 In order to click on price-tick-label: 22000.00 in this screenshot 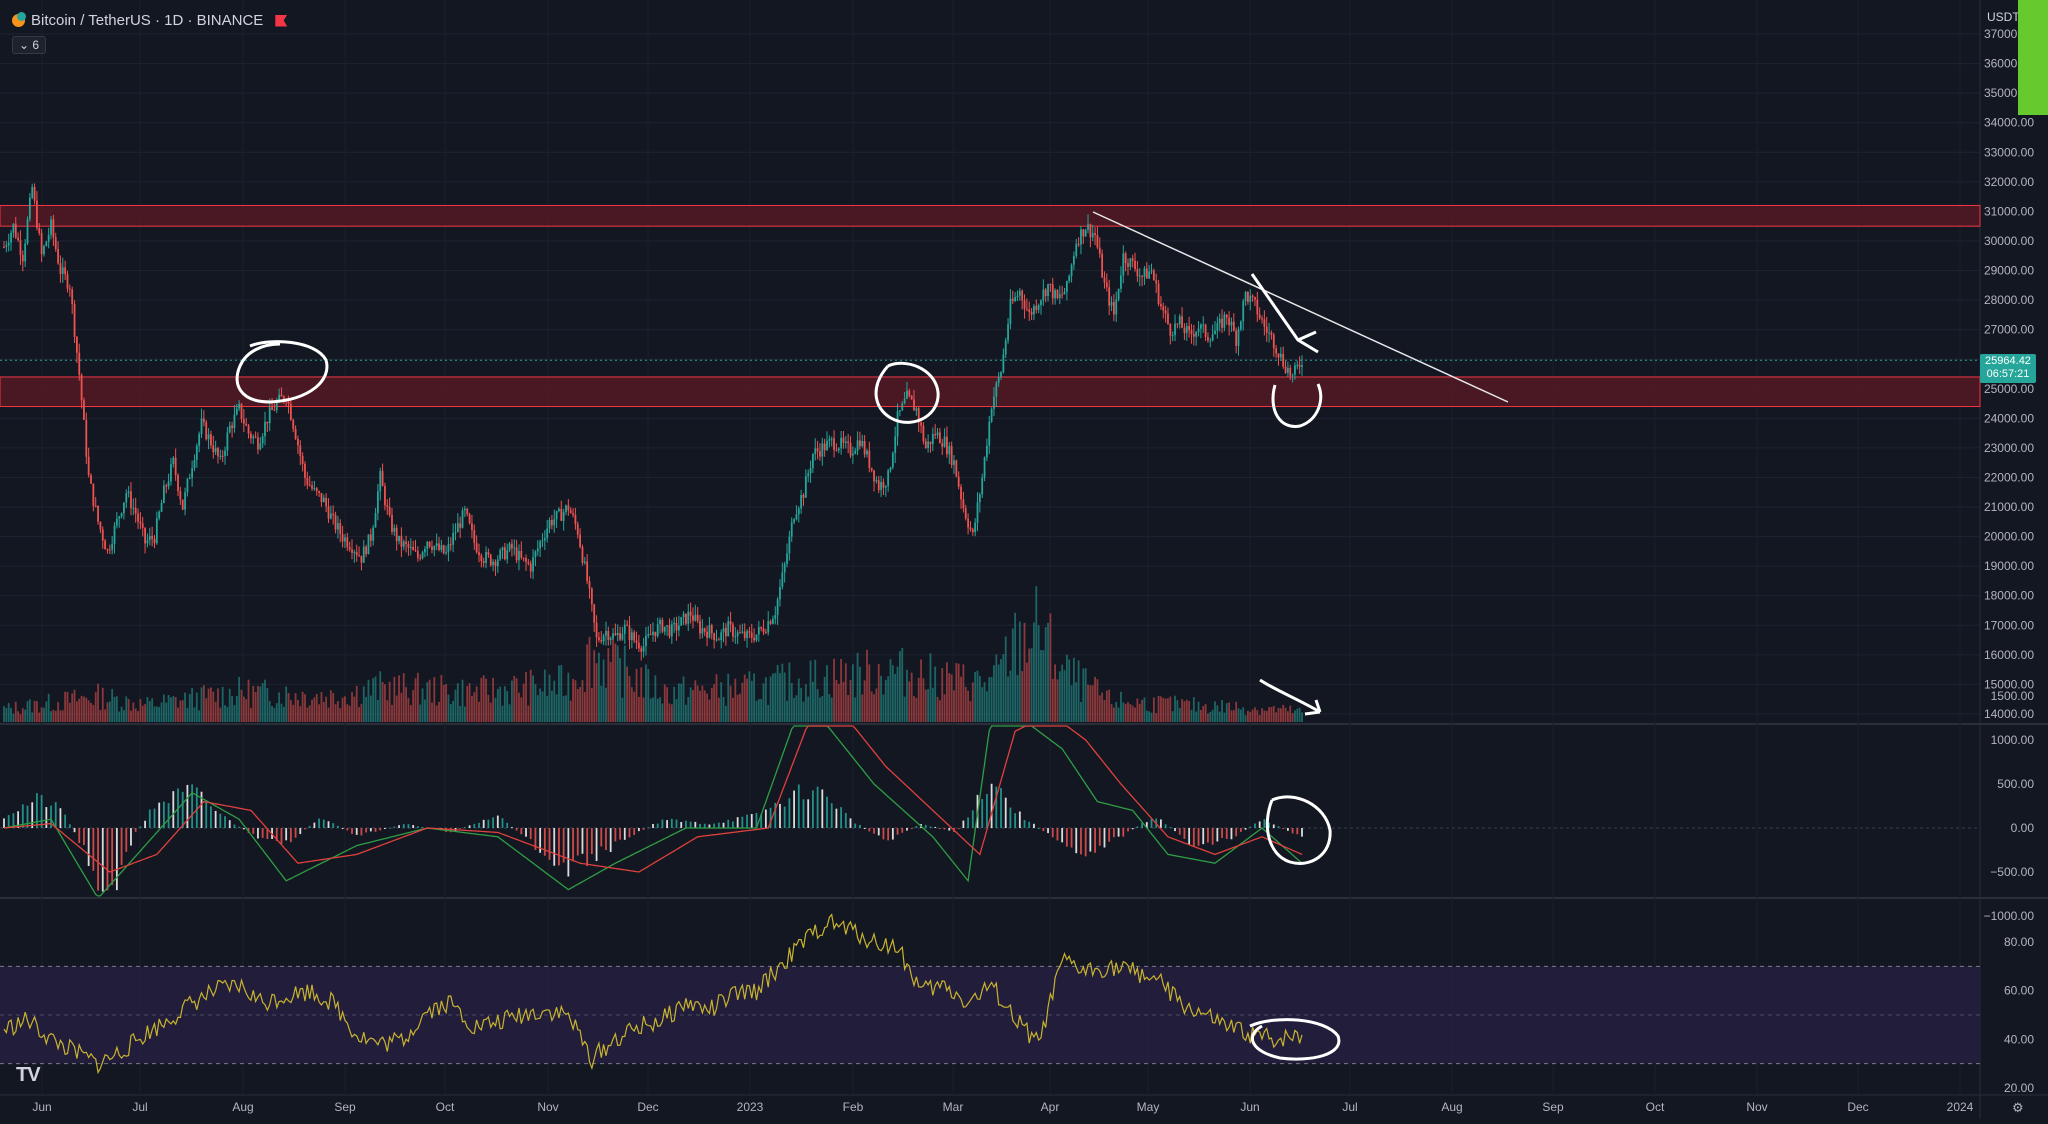, I will do `click(2009, 477)`.